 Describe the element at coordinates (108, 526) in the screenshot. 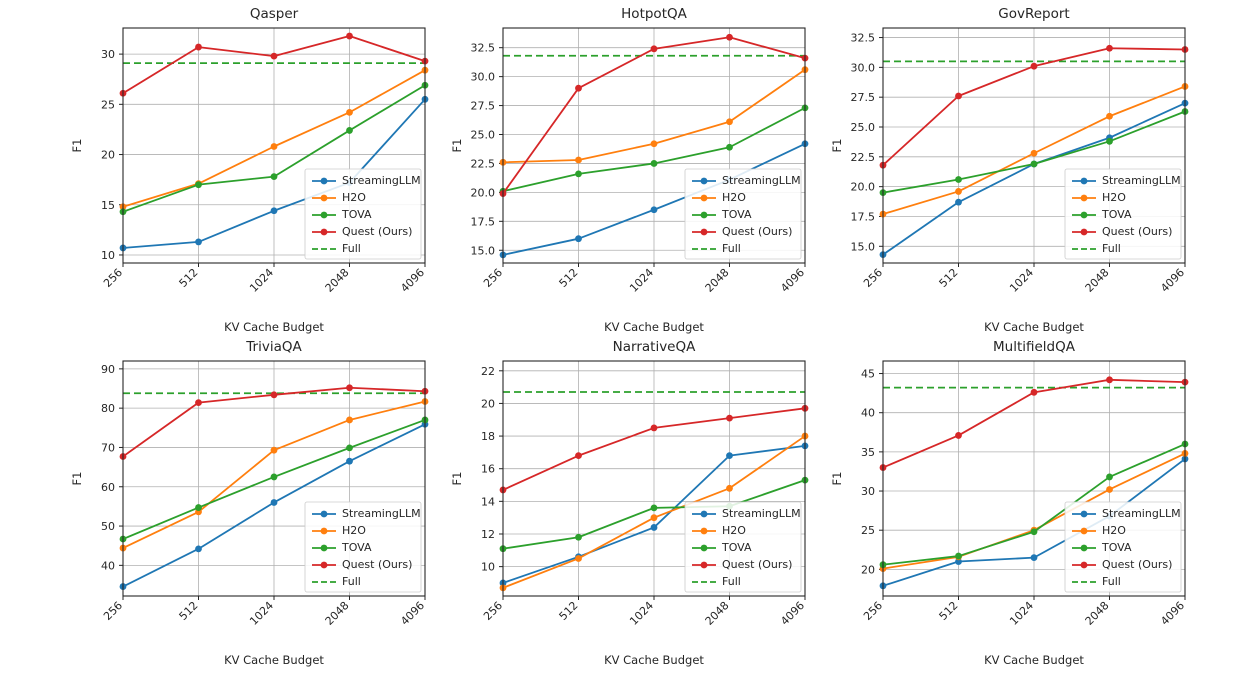

I see `y-tick-label: 50` at that location.